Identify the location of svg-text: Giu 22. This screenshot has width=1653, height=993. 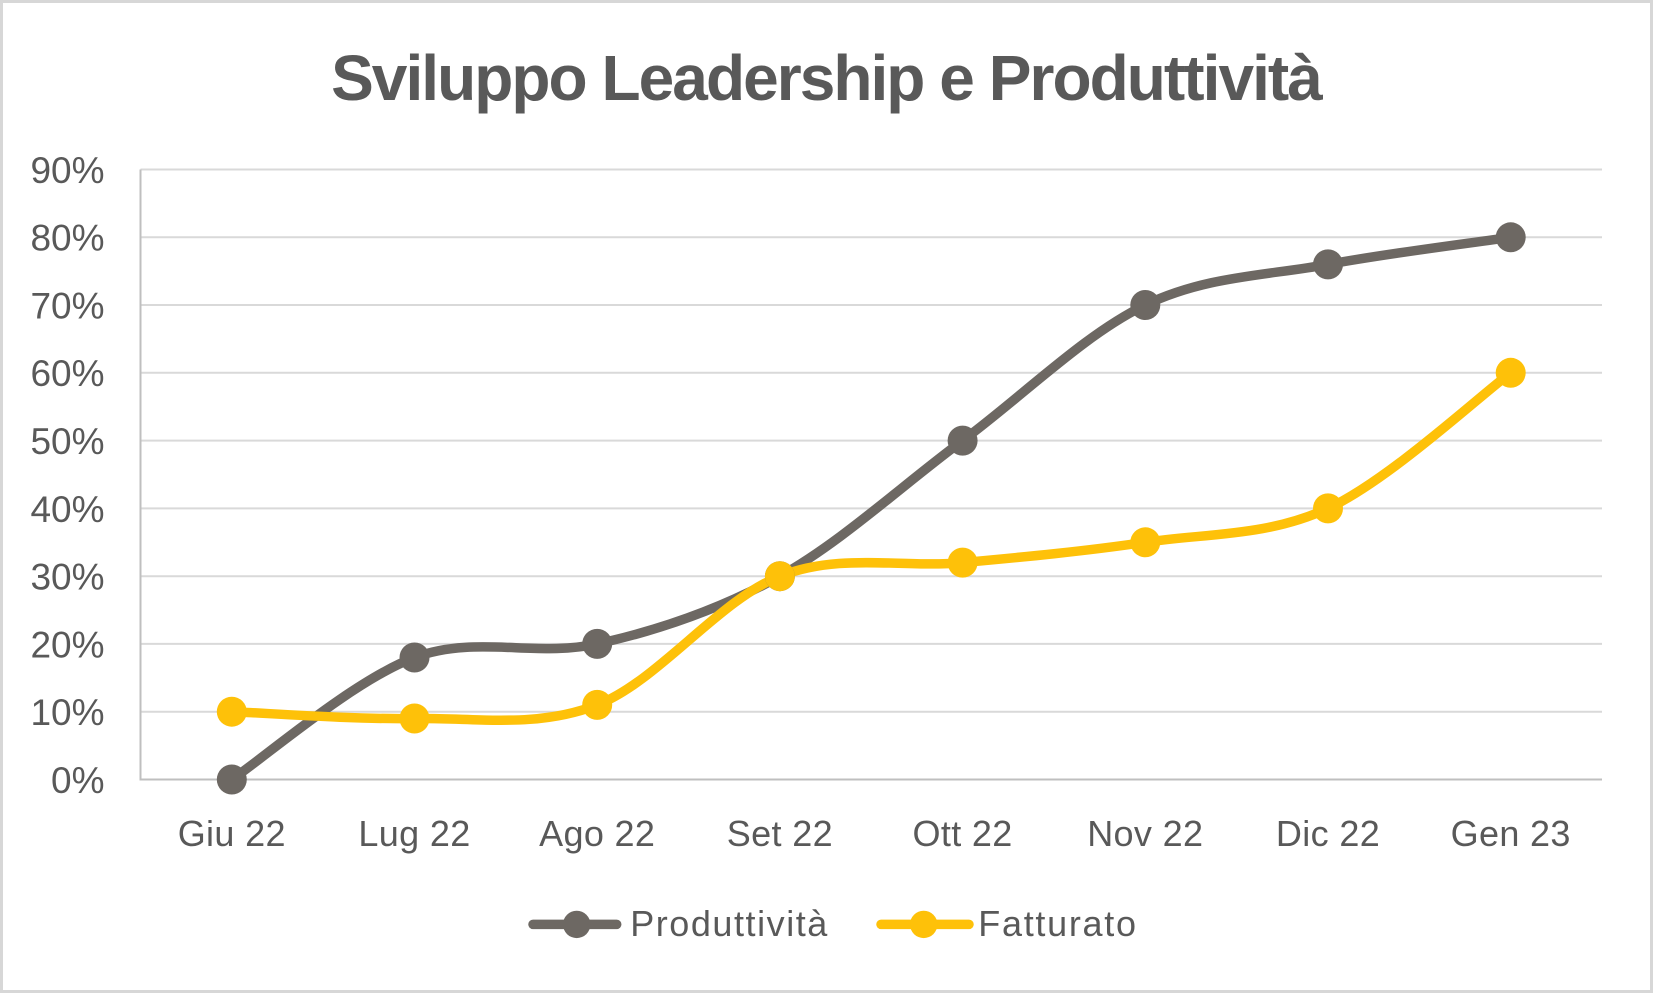
(232, 833).